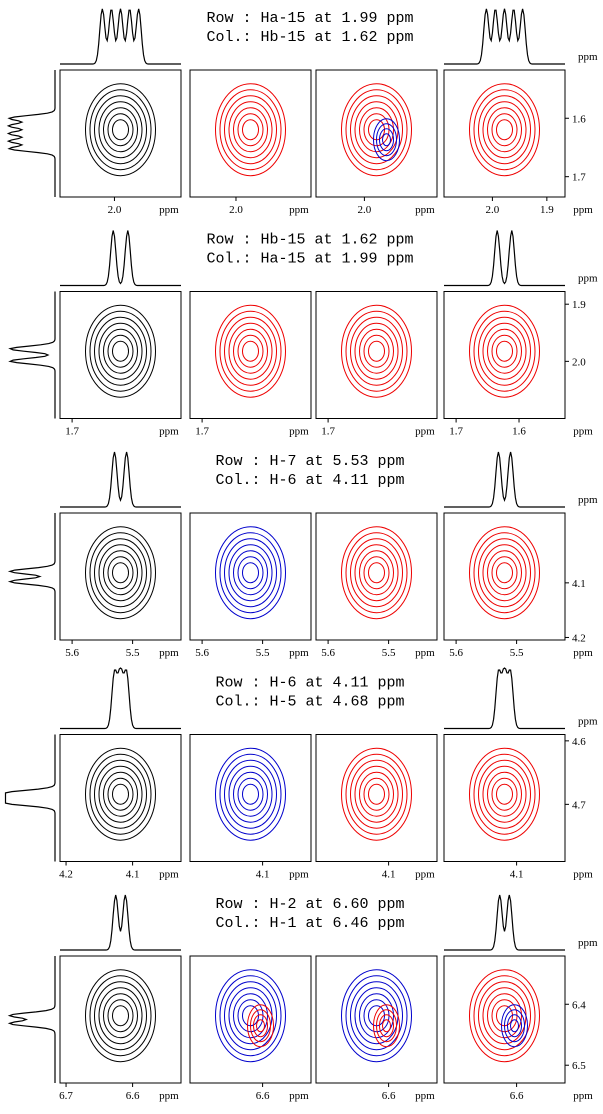  I want to click on y-tick-label: 2.0, so click(579, 362).